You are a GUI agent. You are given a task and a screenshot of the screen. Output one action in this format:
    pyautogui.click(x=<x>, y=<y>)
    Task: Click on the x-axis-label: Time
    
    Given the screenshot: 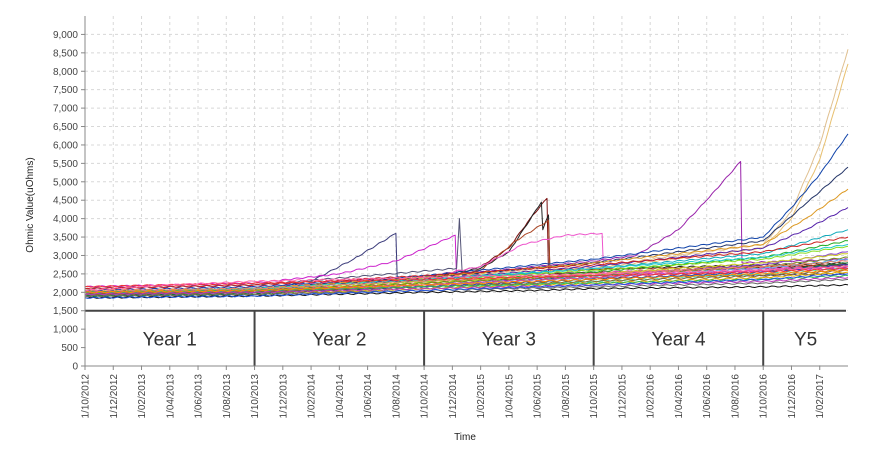 What is the action you would take?
    pyautogui.click(x=465, y=437)
    